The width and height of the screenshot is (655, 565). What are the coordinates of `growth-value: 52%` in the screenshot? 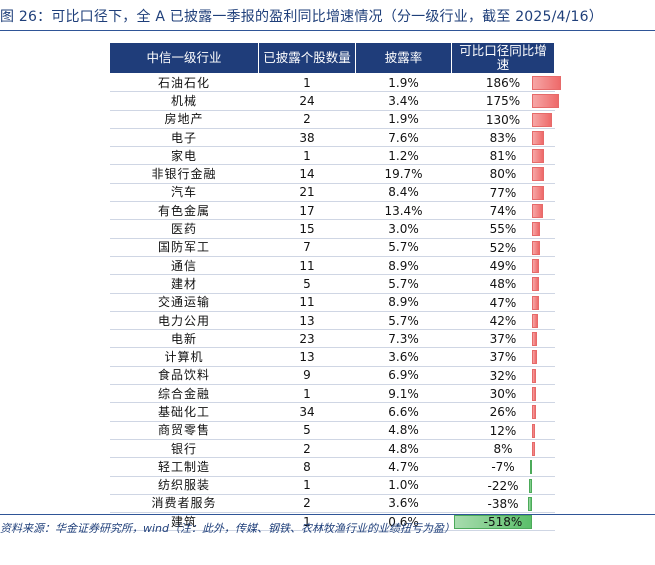 It's located at (503, 248).